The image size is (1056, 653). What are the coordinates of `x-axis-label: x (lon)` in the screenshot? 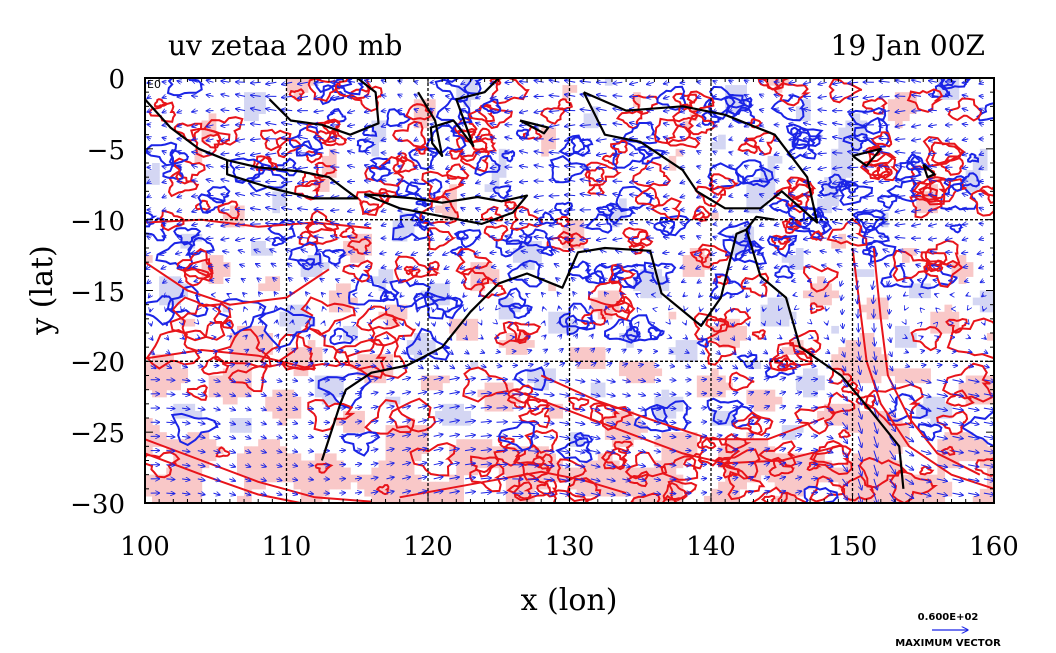 It's located at (569, 600).